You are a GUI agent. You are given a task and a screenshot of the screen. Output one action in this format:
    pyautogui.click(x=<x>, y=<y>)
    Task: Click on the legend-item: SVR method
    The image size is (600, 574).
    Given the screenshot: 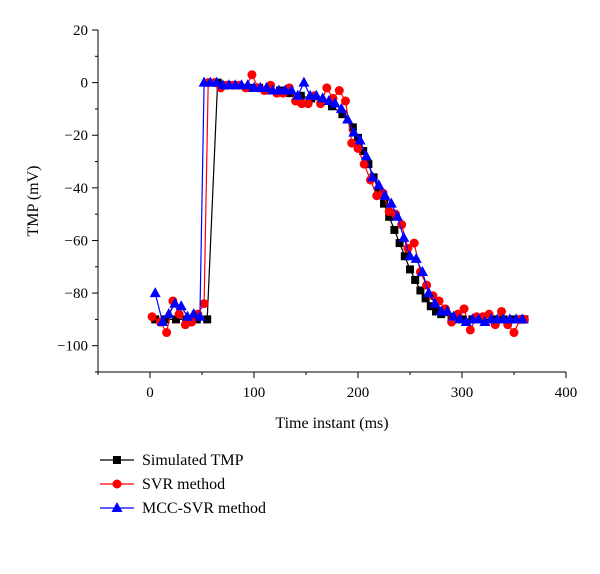 What is the action you would take?
    pyautogui.click(x=162, y=484)
    